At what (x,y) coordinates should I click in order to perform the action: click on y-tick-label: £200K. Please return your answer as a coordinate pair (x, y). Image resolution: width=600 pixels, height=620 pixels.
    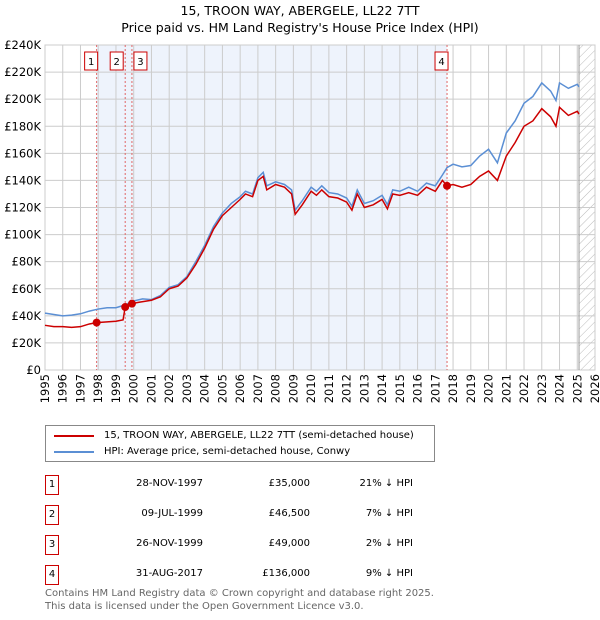
    Looking at the image, I should click on (22, 99).